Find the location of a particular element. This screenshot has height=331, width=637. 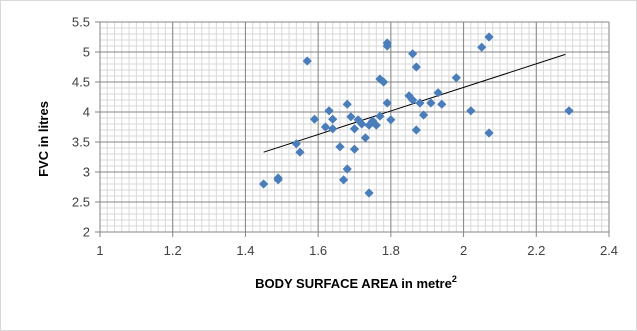

x-tick-label: 2.2 is located at coordinates (536, 250).